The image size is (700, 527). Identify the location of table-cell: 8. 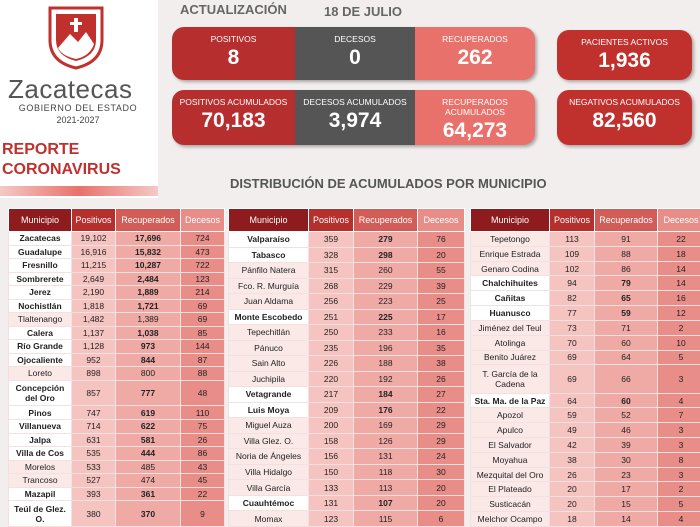
(678, 459).